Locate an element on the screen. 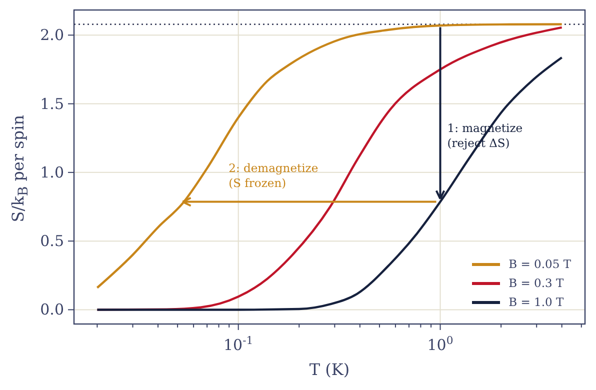 Image resolution: width=596 pixels, height=390 pixels. y-tick-label: 1.5 is located at coordinates (52, 103).